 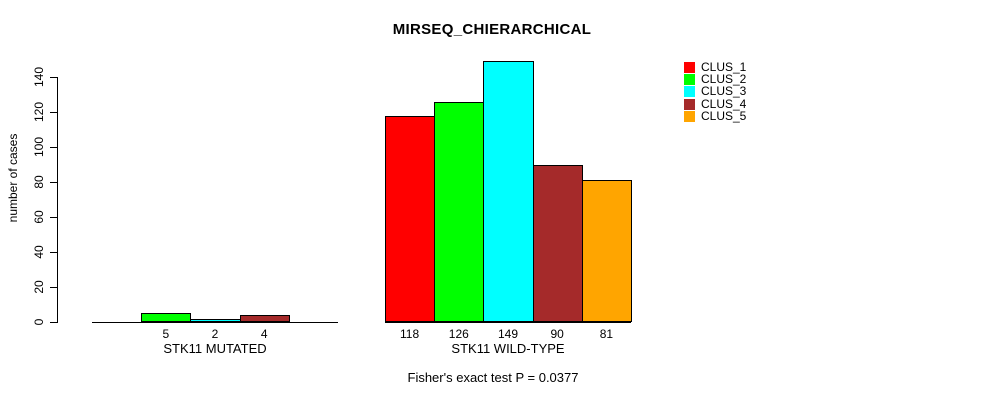 What do you see at coordinates (39, 182) in the screenshot?
I see `y-tick-label: 80` at bounding box center [39, 182].